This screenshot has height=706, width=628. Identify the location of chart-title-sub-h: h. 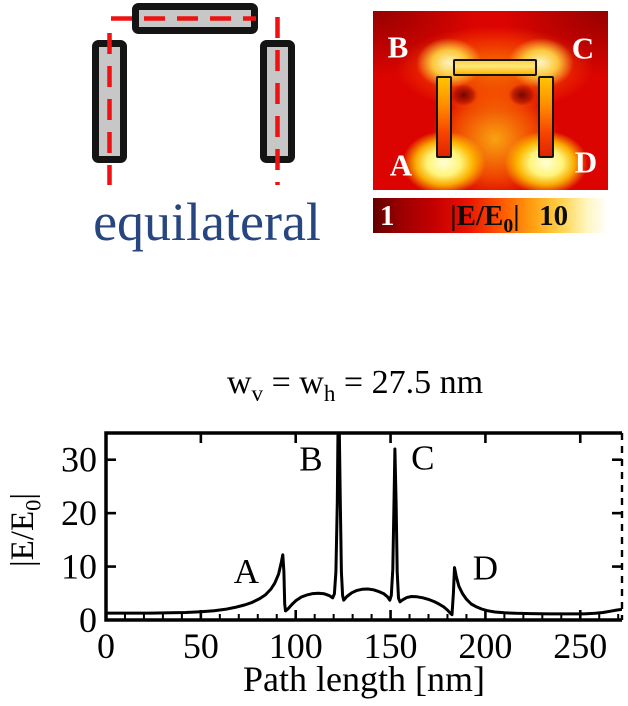
(329, 393).